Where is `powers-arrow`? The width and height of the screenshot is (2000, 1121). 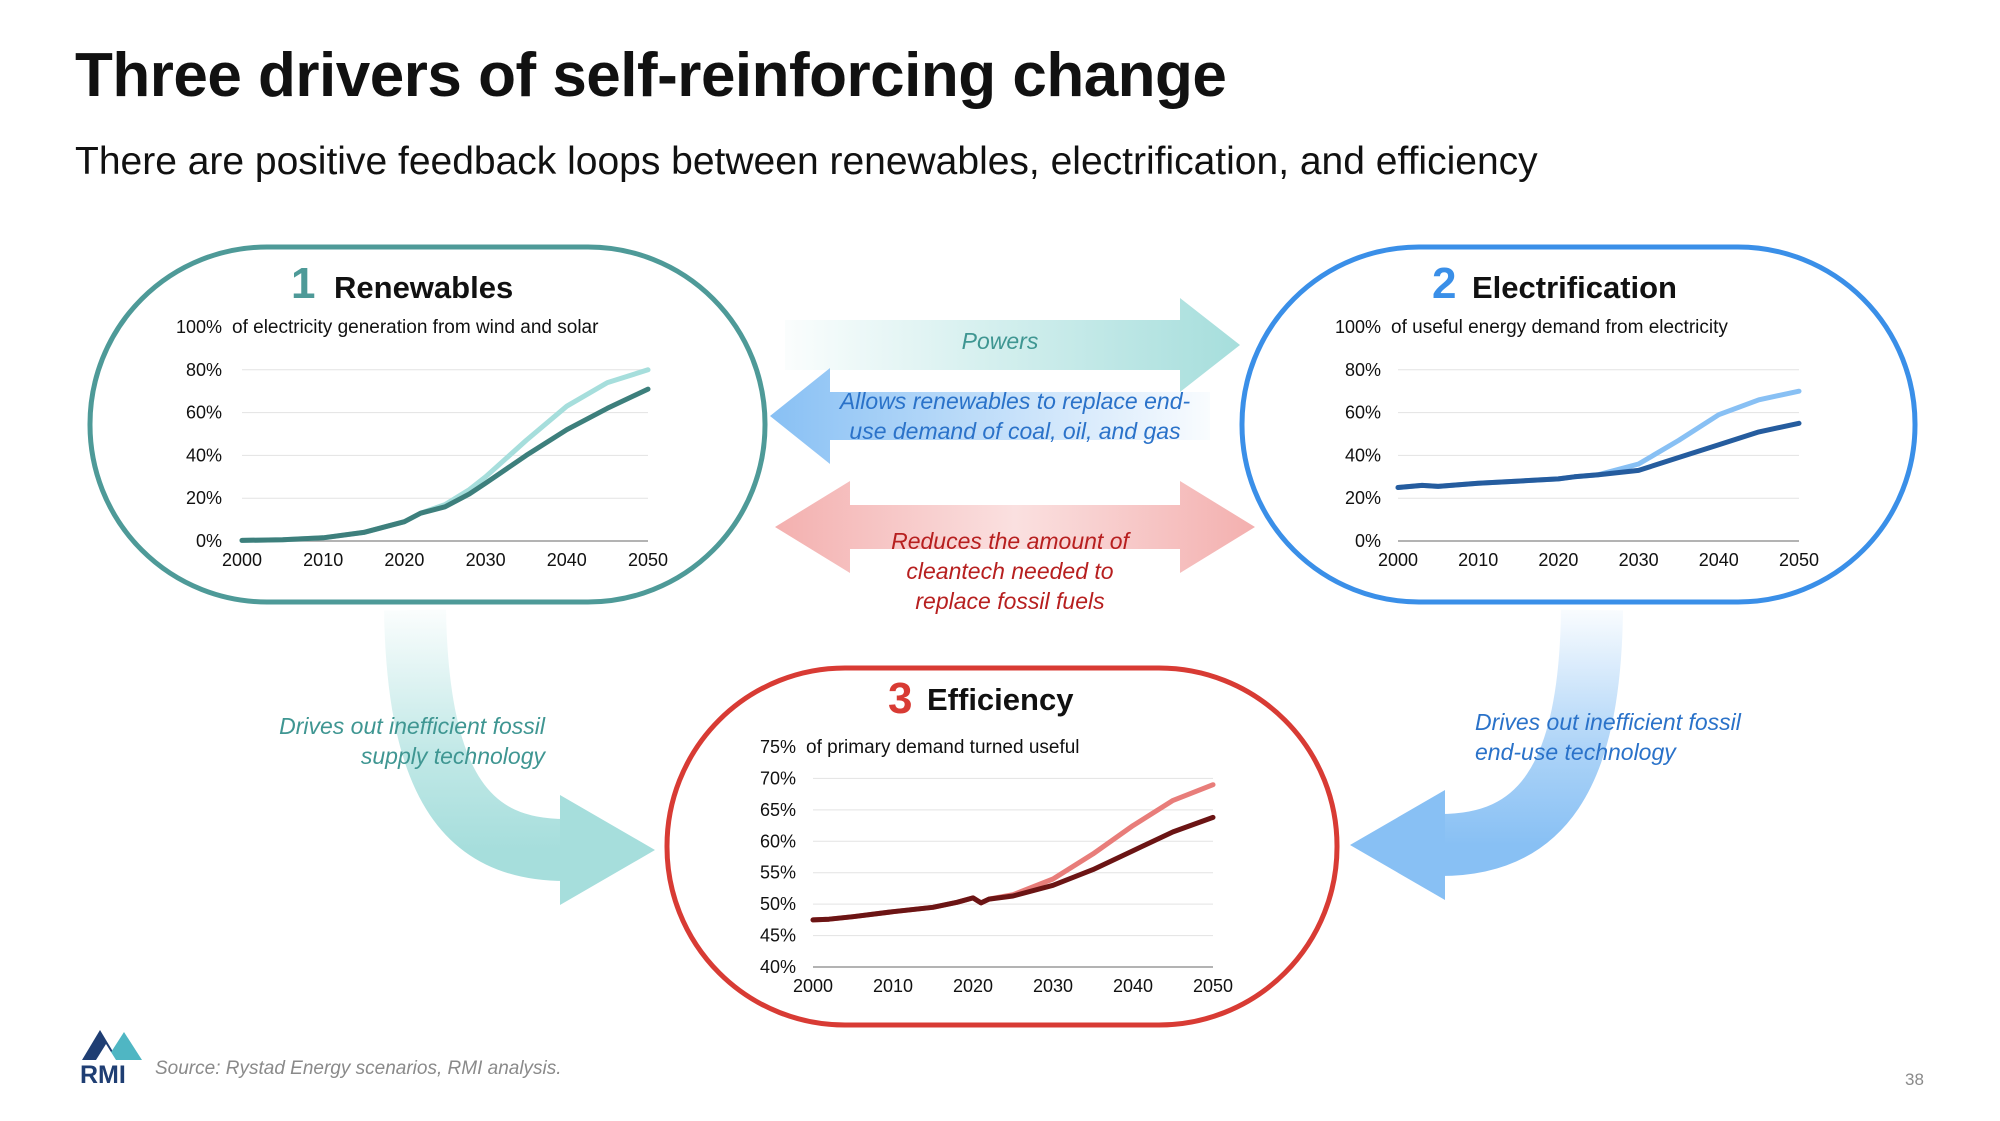
powers-arrow is located at coordinates (1012, 345).